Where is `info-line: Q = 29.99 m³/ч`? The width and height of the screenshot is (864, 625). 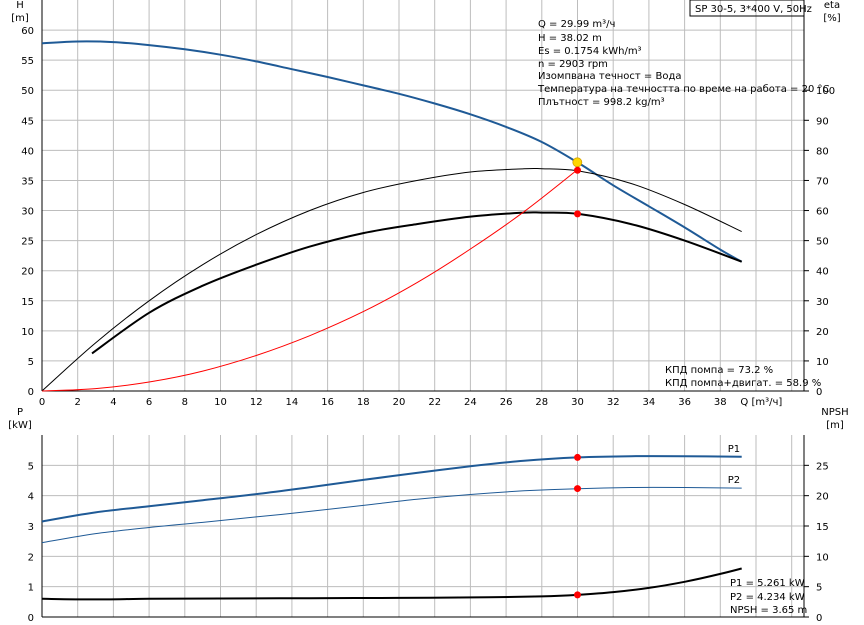 info-line: Q = 29.99 m³/ч is located at coordinates (576, 24).